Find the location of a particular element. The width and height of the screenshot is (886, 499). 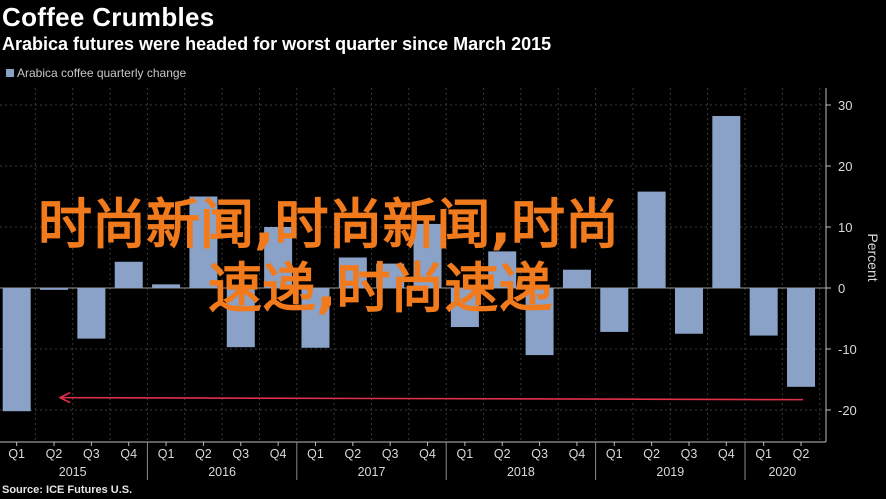

year-label: 2017 is located at coordinates (372, 472).